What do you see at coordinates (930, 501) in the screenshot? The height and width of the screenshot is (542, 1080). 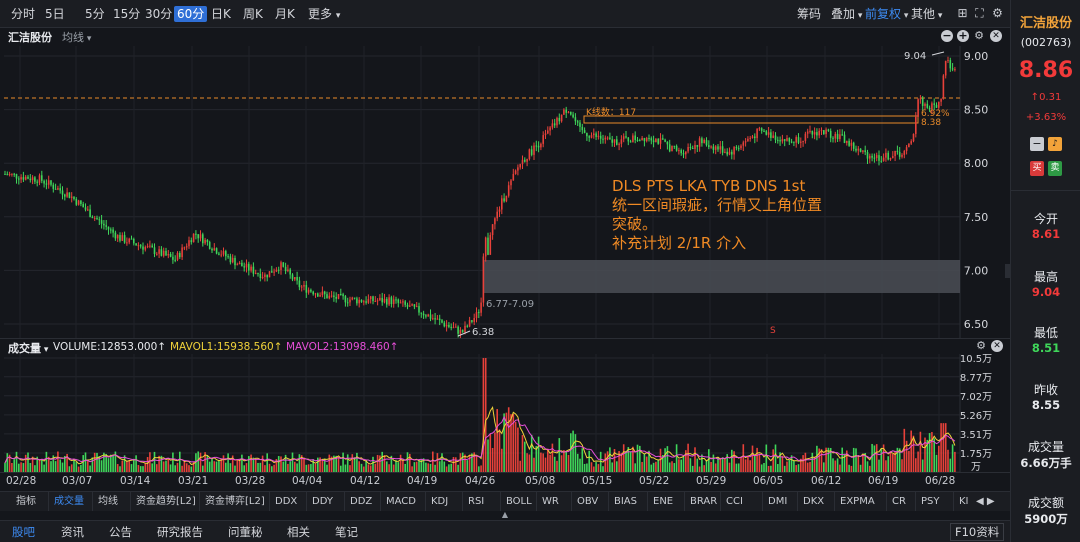 I see `indicator-tab: PSY` at bounding box center [930, 501].